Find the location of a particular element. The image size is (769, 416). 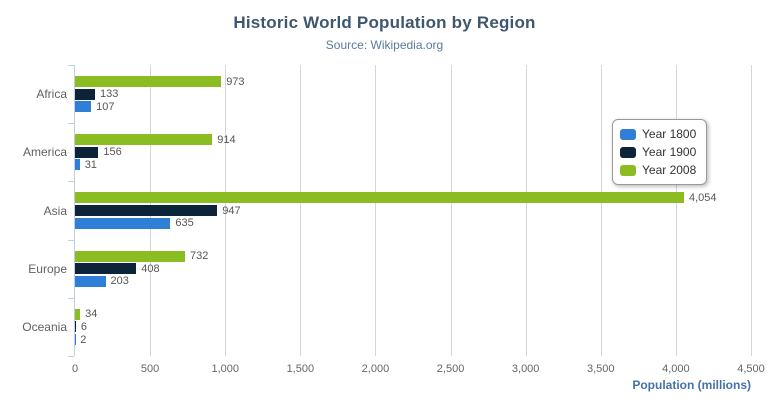

x-tick-label: 0 is located at coordinates (75, 369).